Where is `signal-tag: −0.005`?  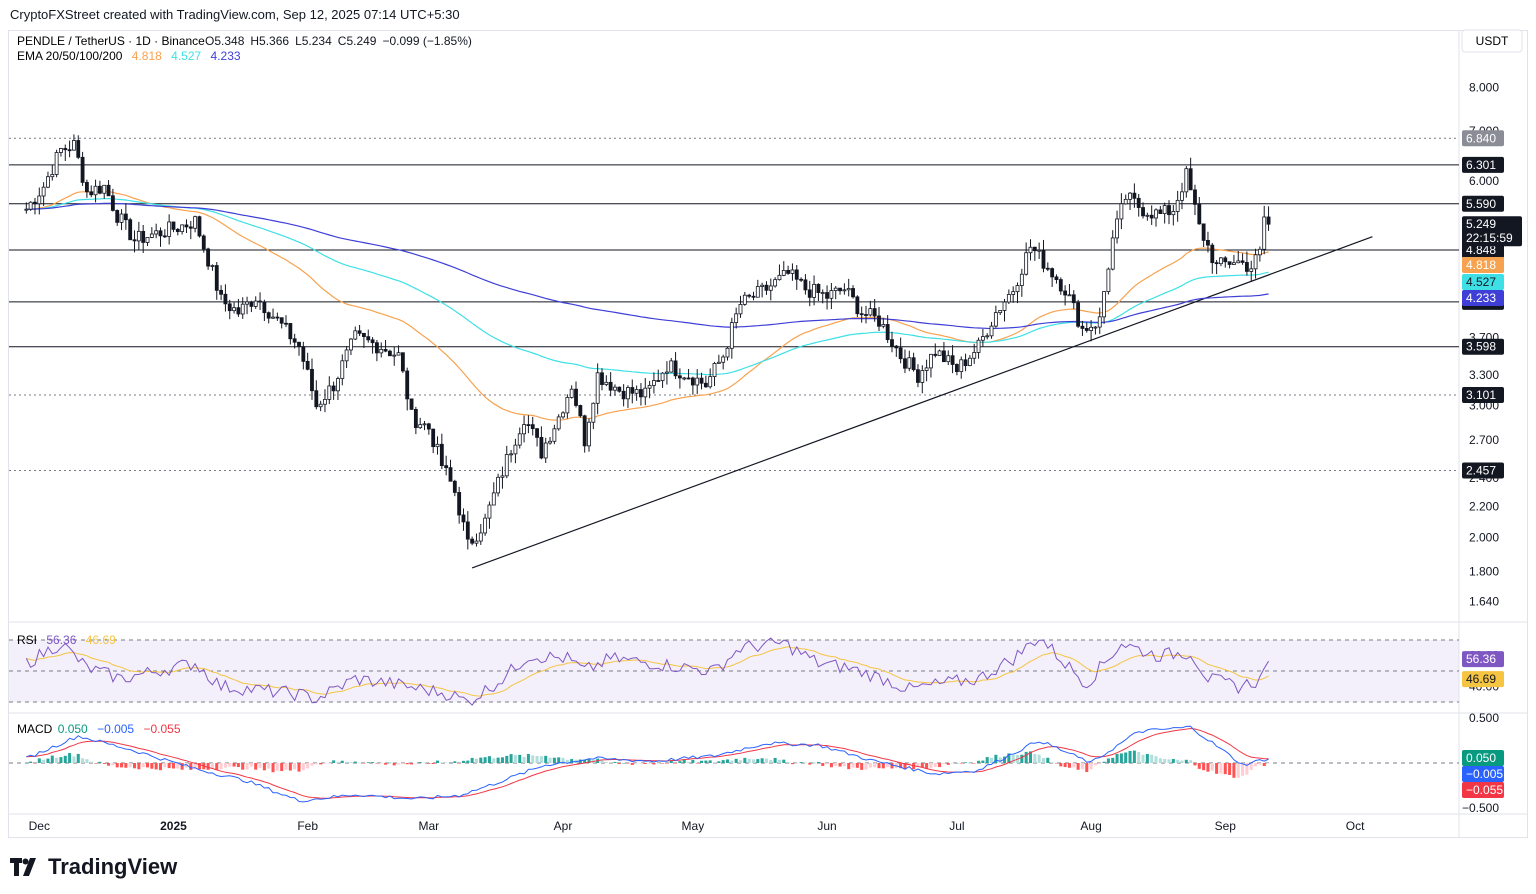 signal-tag: −0.005 is located at coordinates (1484, 774).